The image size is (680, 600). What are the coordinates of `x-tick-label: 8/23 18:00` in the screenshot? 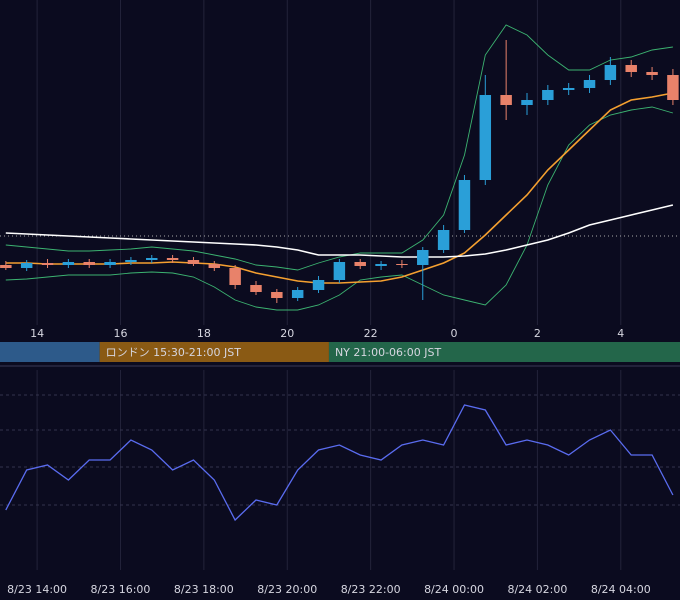 It's located at (204, 589).